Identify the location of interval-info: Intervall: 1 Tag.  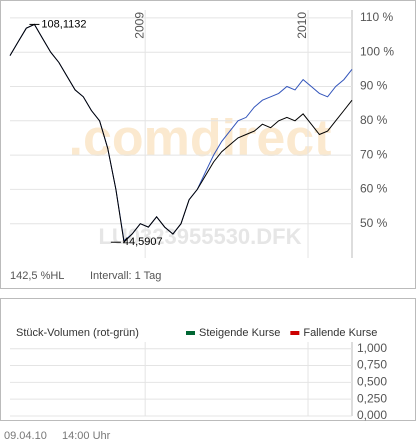
(125, 276).